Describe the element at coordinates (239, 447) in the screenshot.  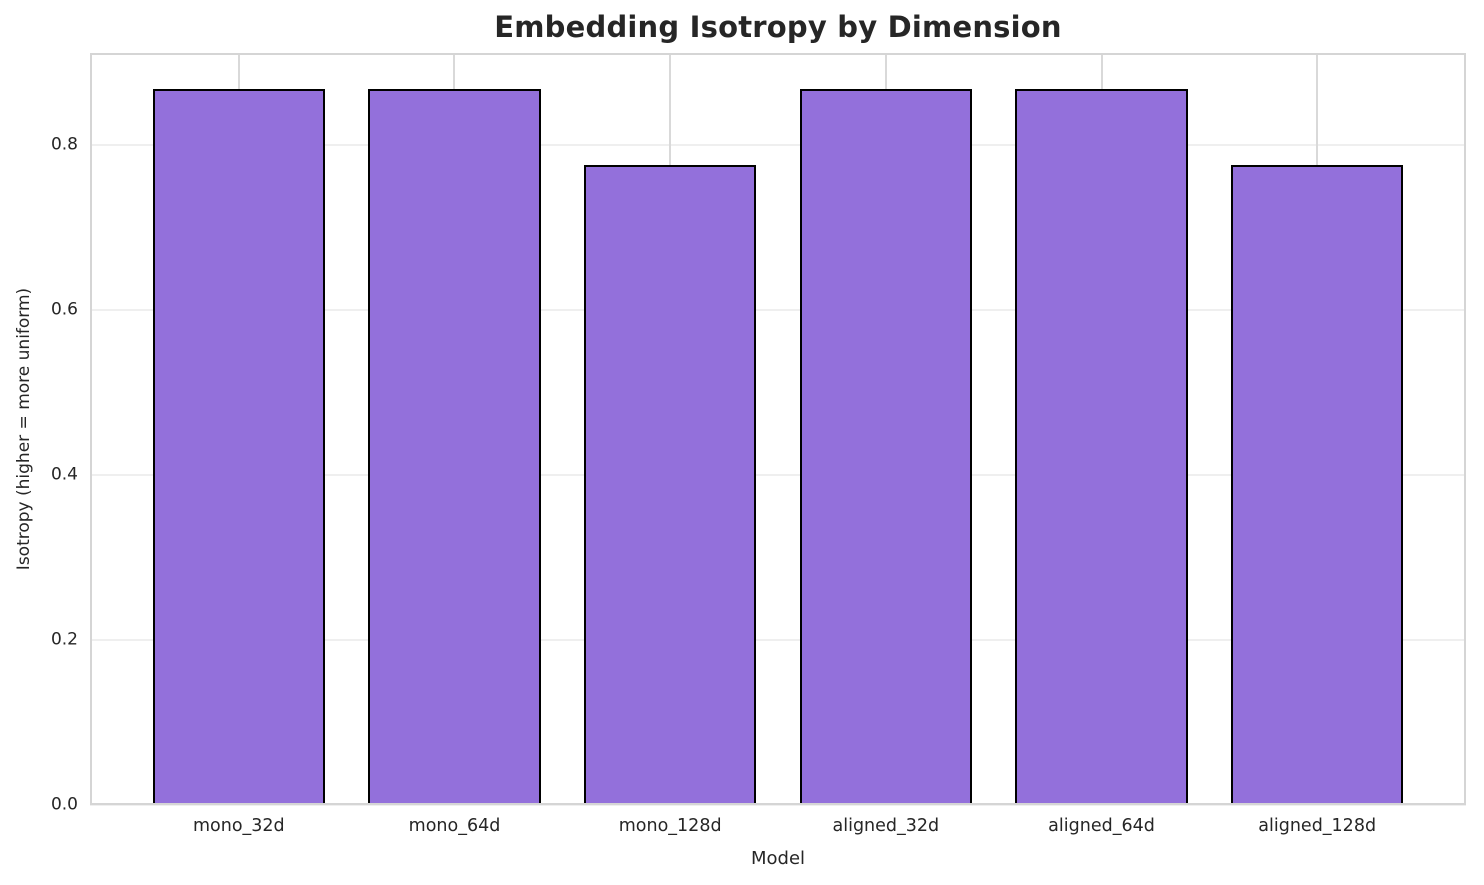
I see `bar-mono_32d` at that location.